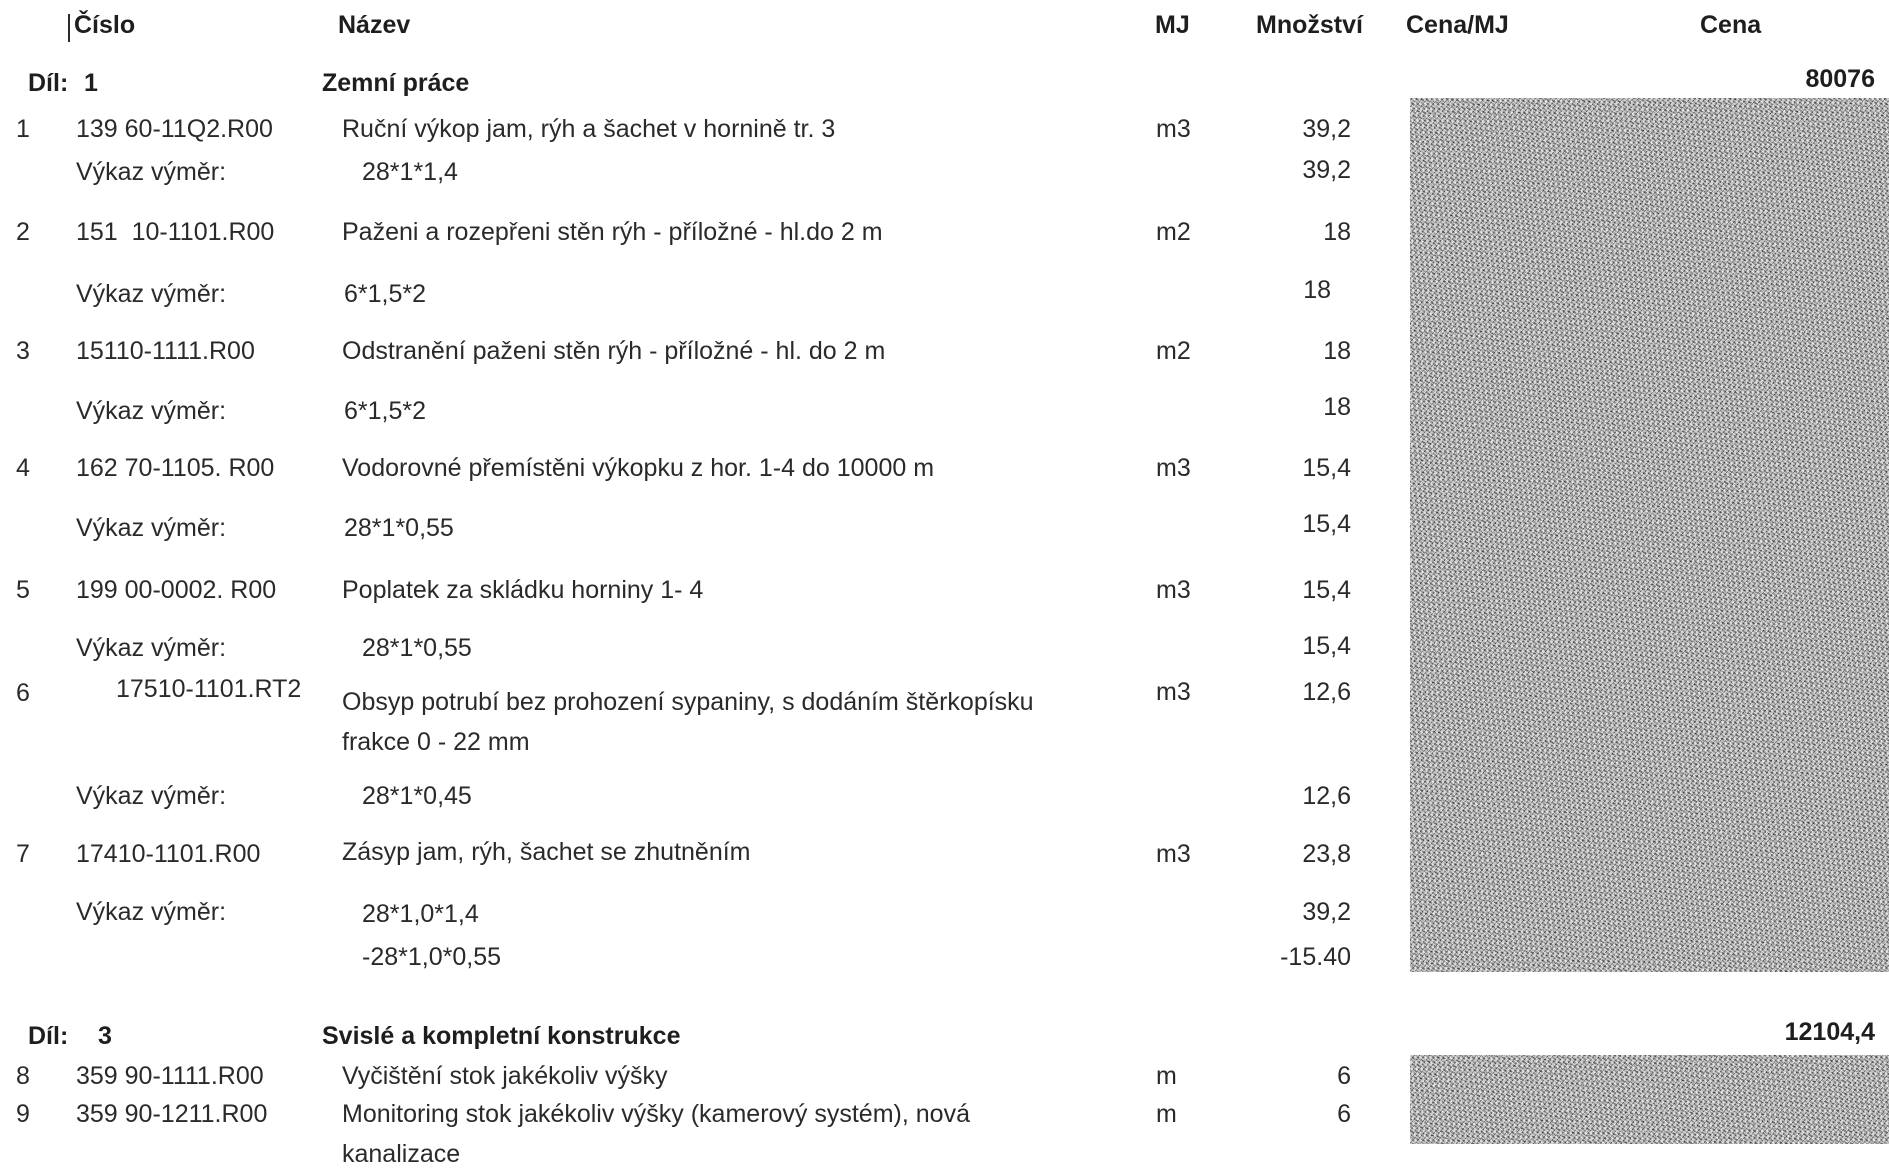 The height and width of the screenshot is (1169, 1889). What do you see at coordinates (23, 693) in the screenshot?
I see `item-number: 6` at bounding box center [23, 693].